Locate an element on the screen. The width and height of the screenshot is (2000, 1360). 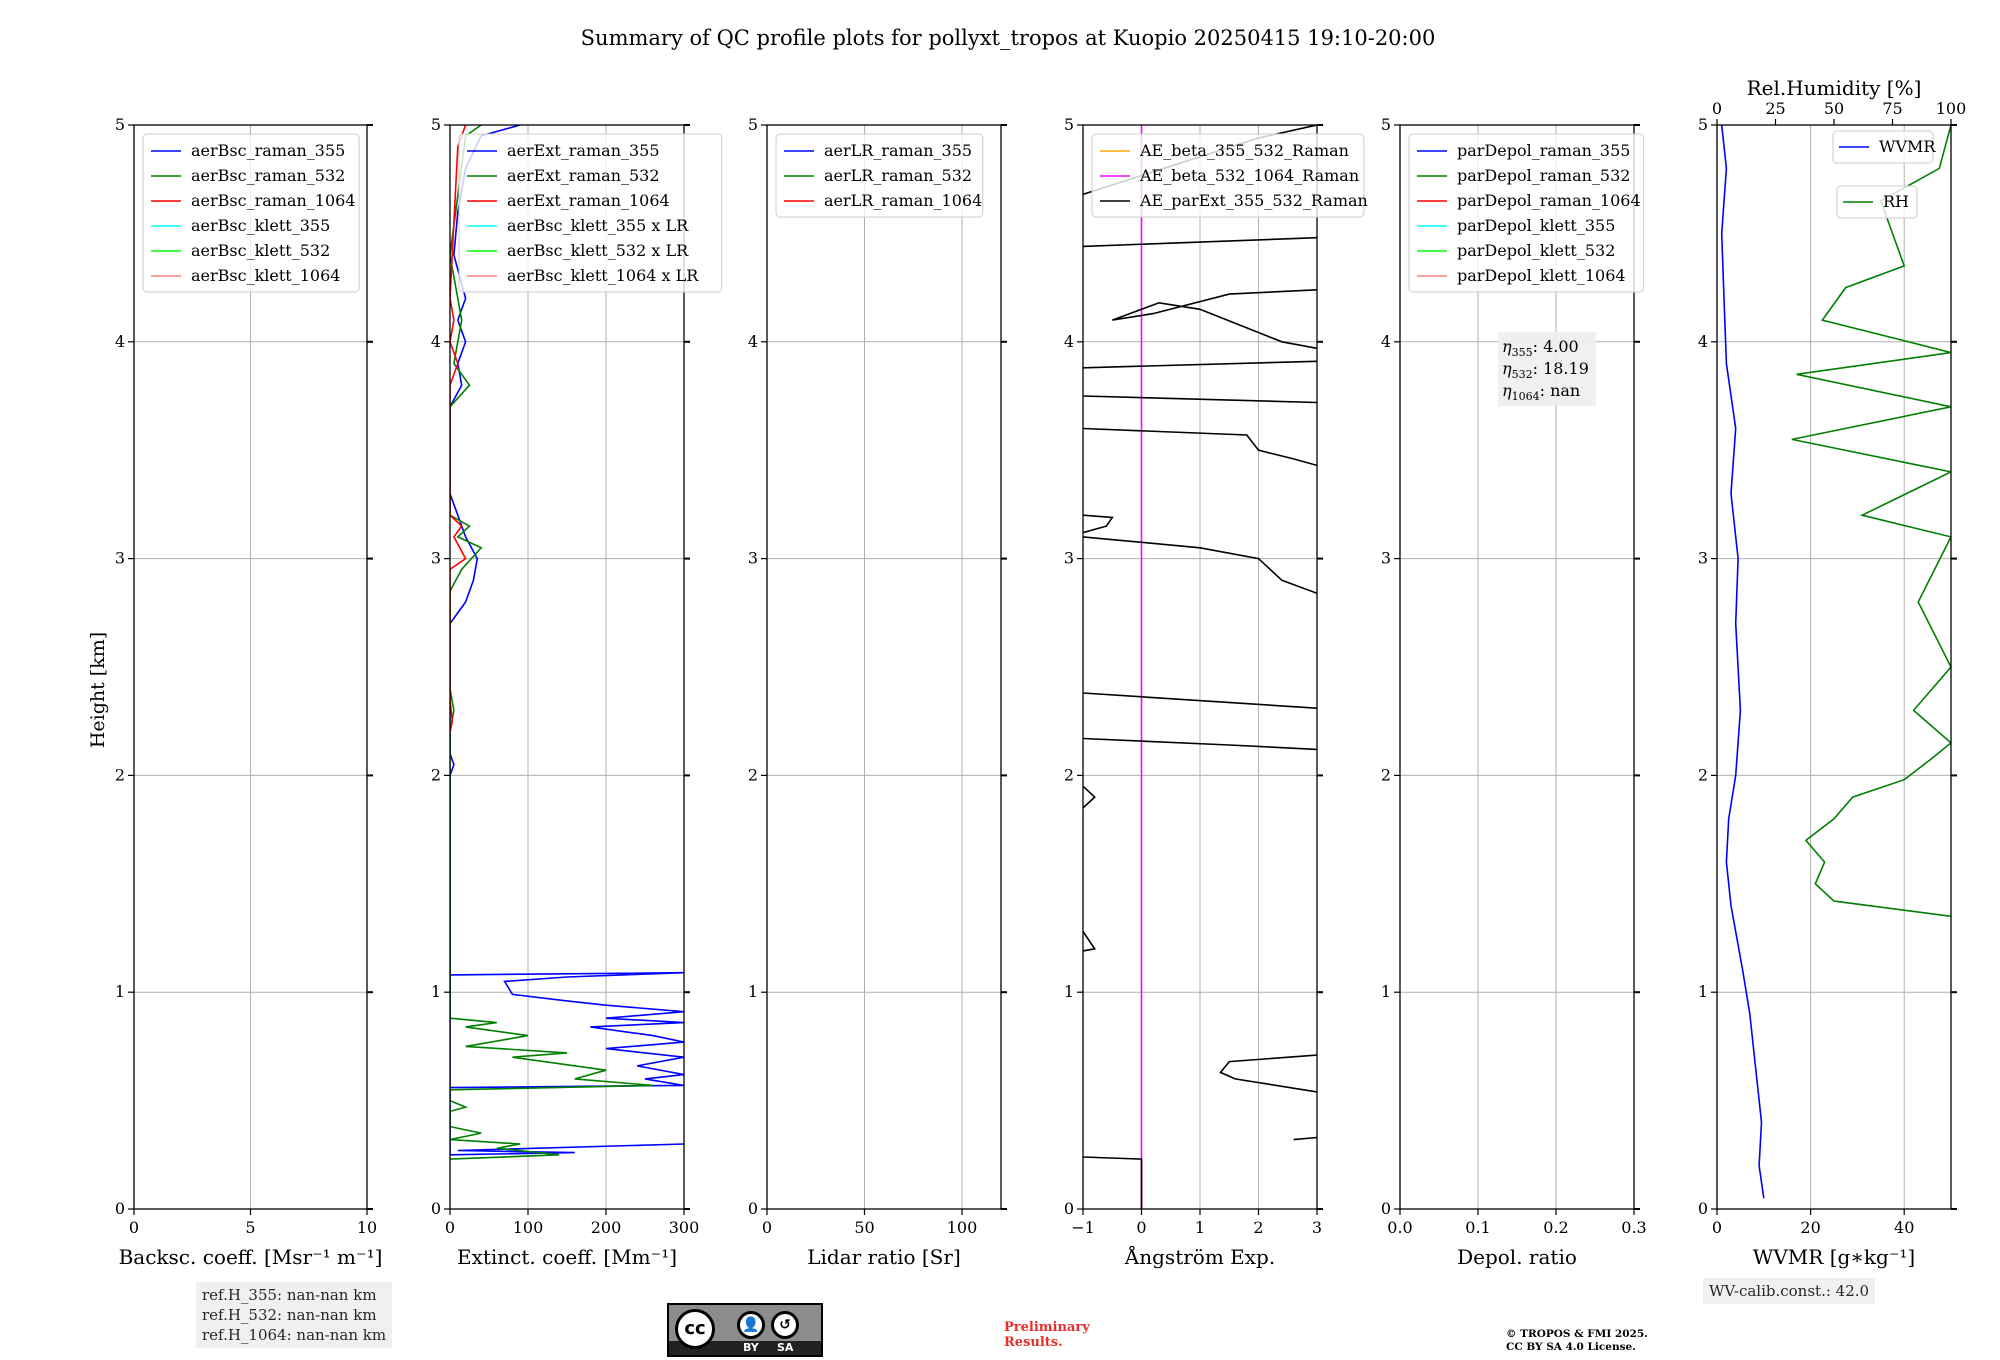
x-axis-label: Lidar ratio [Sr] is located at coordinates (884, 1257).